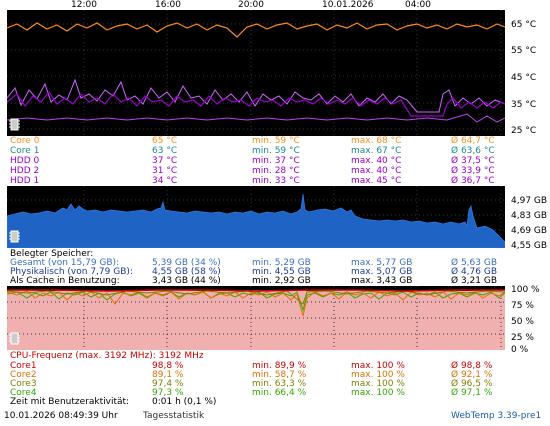 The height and width of the screenshot is (426, 550). I want to click on min-value: min. 2,92 GB, so click(281, 281).